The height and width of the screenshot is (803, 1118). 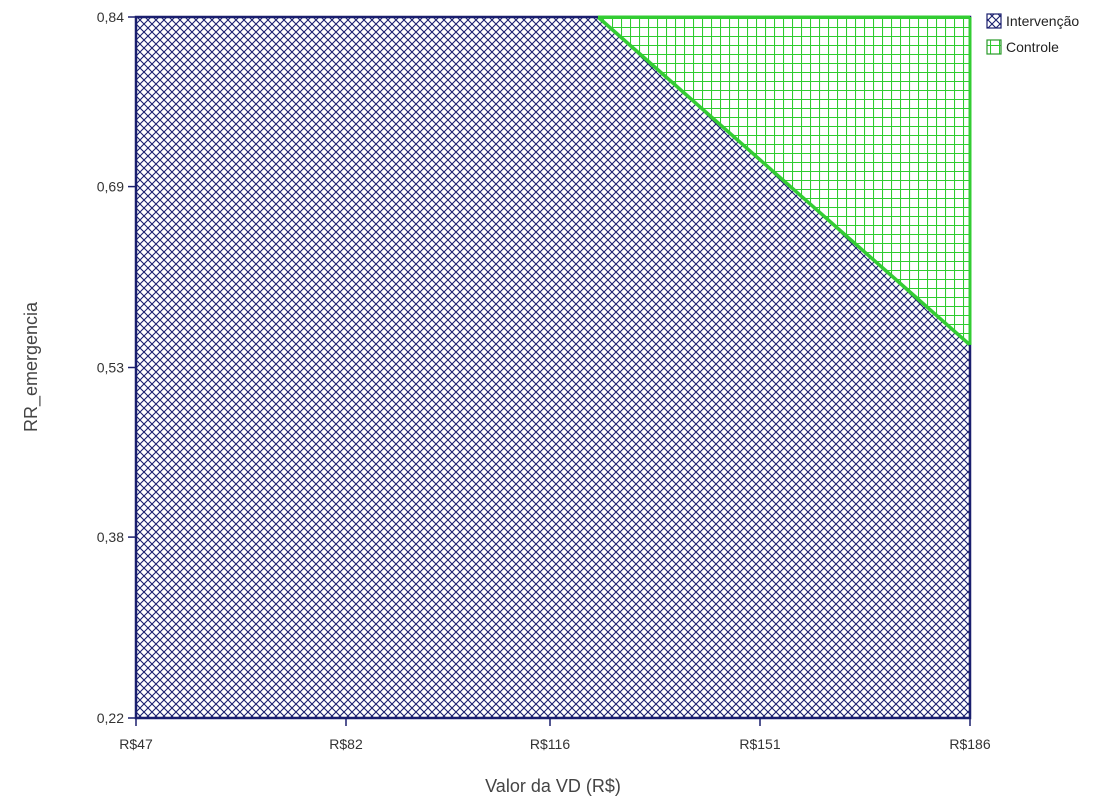 I want to click on legend-label: Intervenção, so click(x=1042, y=21).